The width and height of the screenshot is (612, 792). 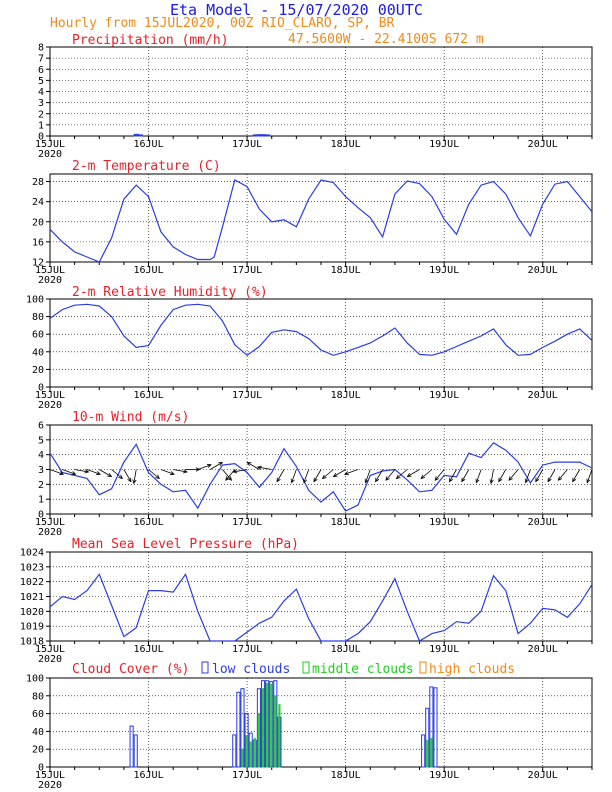 I want to click on legend-middle-swatch, so click(x=306, y=667).